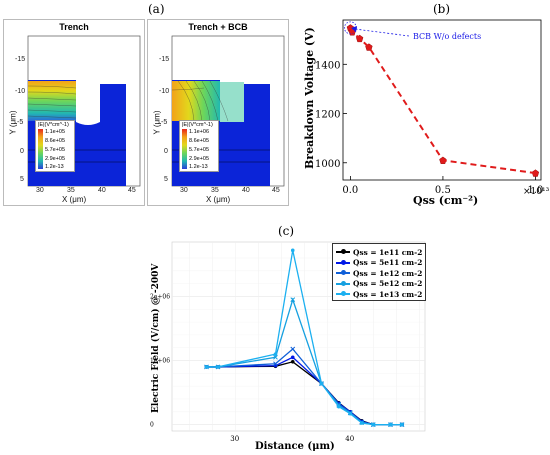 The height and width of the screenshot is (455, 550). I want to click on x-tick-label: 1.0, so click(535, 190).